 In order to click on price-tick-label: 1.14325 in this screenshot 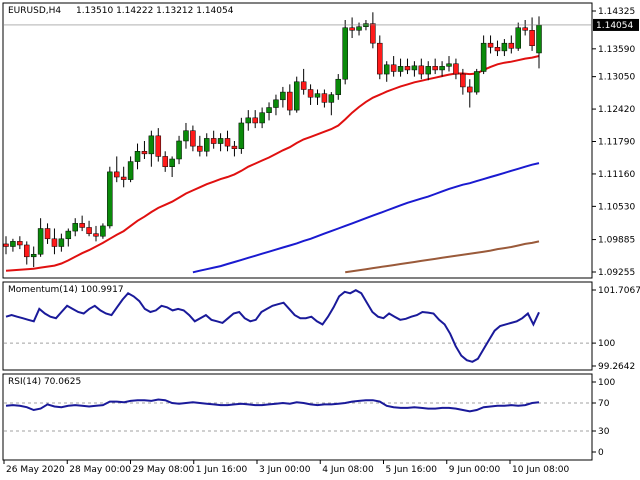, I will do `click(616, 12)`.